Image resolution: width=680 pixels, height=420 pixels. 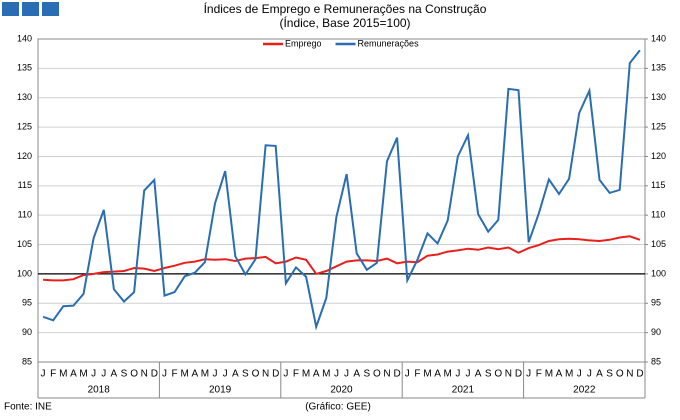 What do you see at coordinates (24, 97) in the screenshot?
I see `y-tick-label: 130` at bounding box center [24, 97].